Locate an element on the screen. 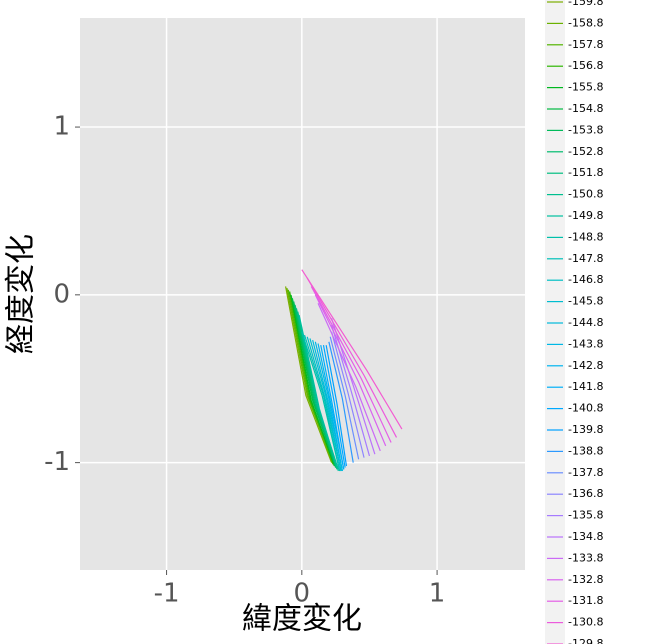 This screenshot has height=644, width=651. legend-label: -134.8 is located at coordinates (585, 536).